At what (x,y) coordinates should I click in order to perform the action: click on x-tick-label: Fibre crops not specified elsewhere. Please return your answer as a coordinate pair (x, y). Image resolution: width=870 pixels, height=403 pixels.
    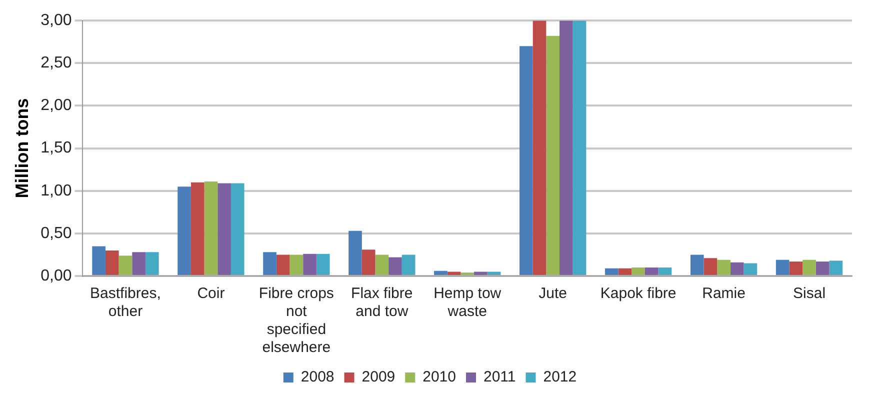
    Looking at the image, I should click on (296, 320).